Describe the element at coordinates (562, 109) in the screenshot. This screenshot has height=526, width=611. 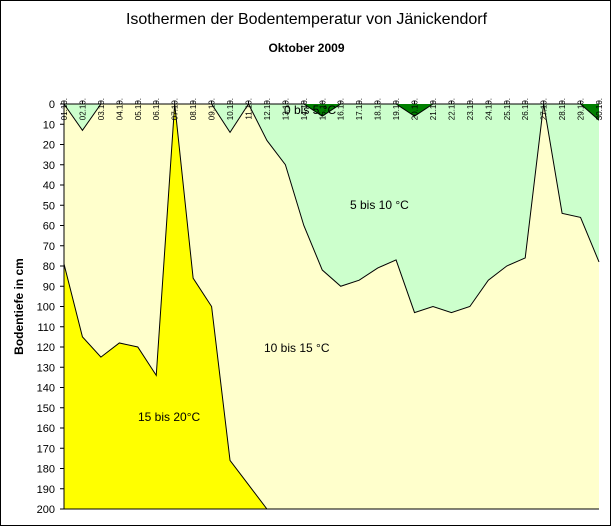
I see `x-tick-label: 28.10.` at that location.